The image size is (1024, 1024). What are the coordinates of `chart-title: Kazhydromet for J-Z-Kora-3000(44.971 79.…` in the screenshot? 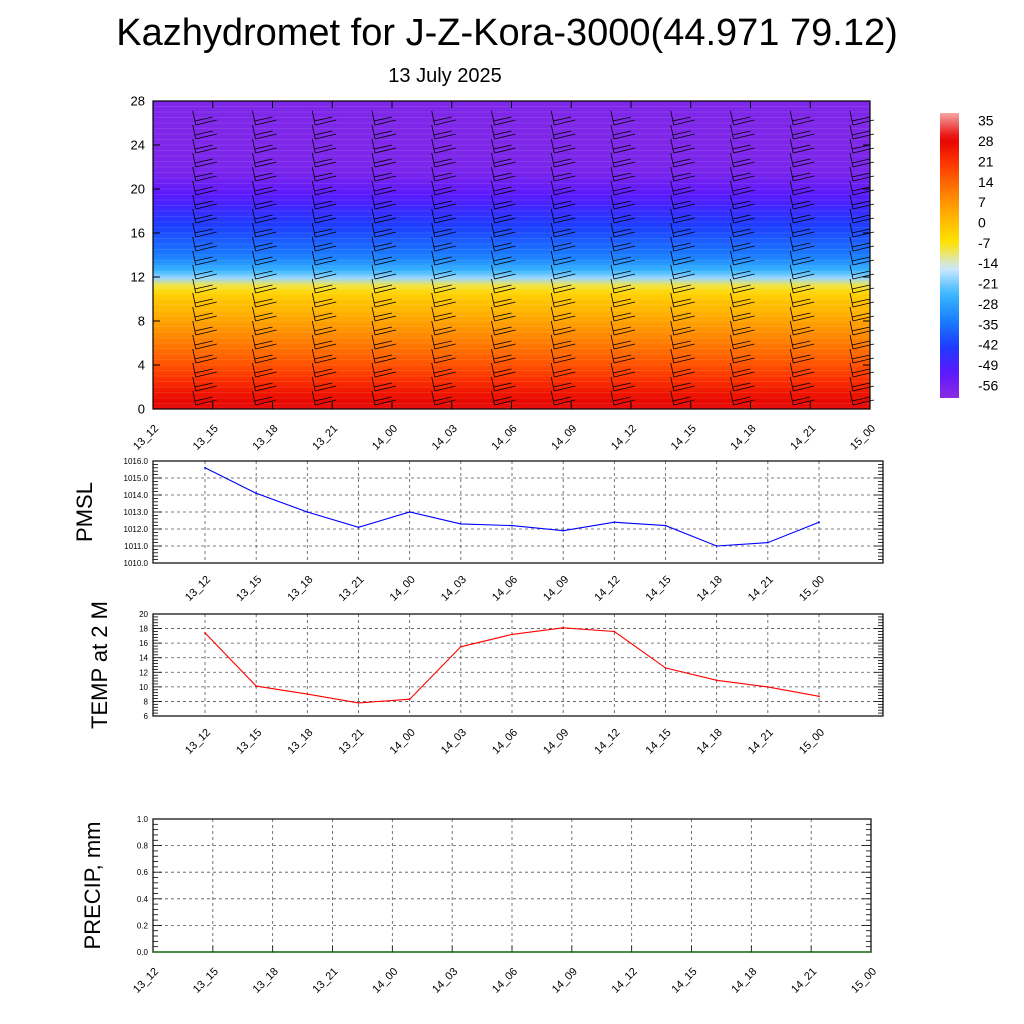 It's located at (507, 33).